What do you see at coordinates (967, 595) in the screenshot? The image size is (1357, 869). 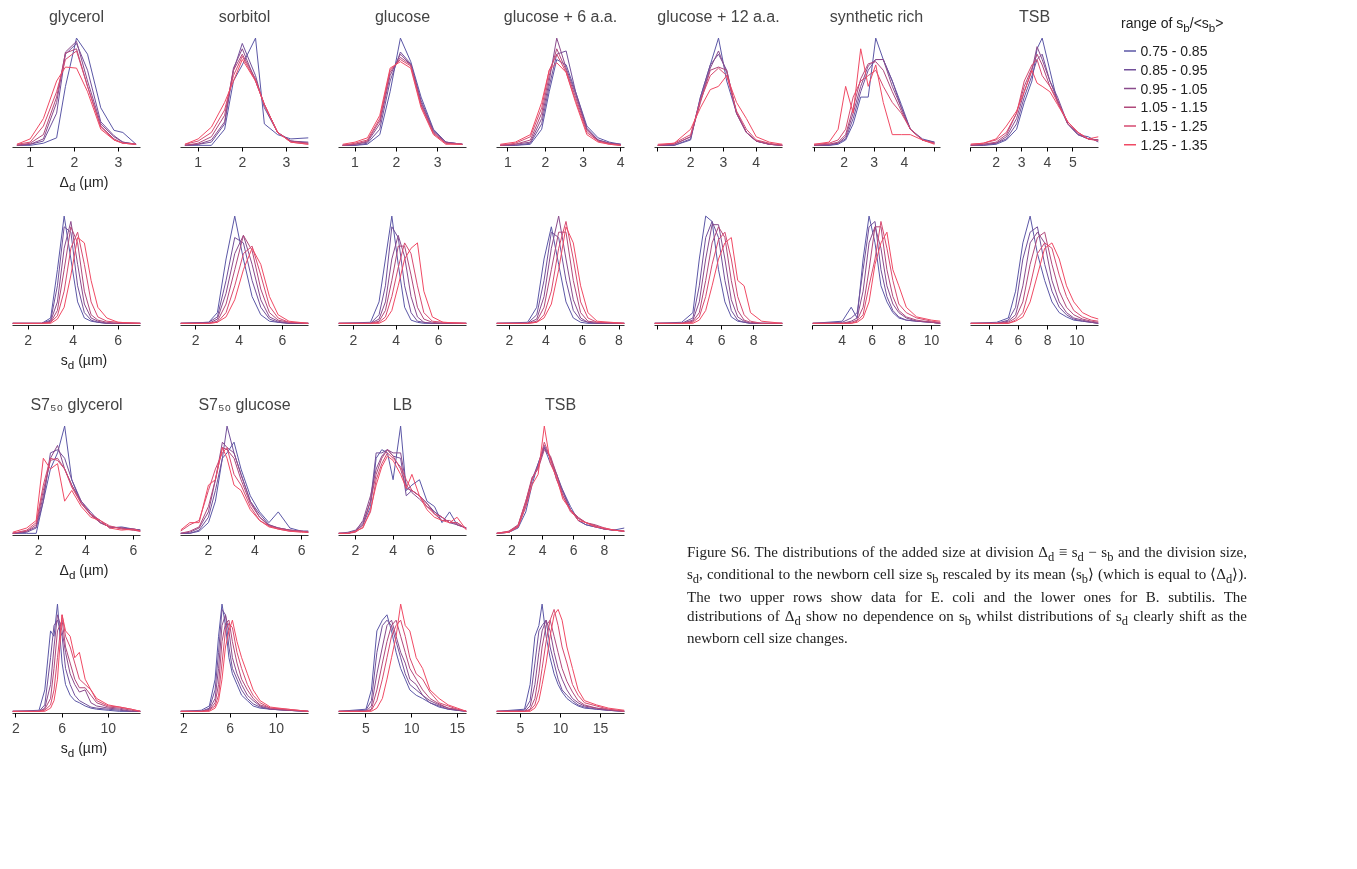 I see `text: Figure S6. The distributions of the added size at division Δ$_{d}$ ≡ s$_{d}$ − s$_{b}$ and the division size, s$_{d}$, conditional to the newborn cell size s$_{b}$ rescaled by its mean ⟨s$_{b}$⟩ (which is equal to ⟨Δ$_{d}$⟩). The two upper rows show data for E. coli and the lower ones for B. subtilis. The distributions of Δ$_{d}$ show no dependence on s$_{b}$ whilst distributions of s$_{d}$ clearly shift as the newborn cell size changes.` at bounding box center [967, 595].